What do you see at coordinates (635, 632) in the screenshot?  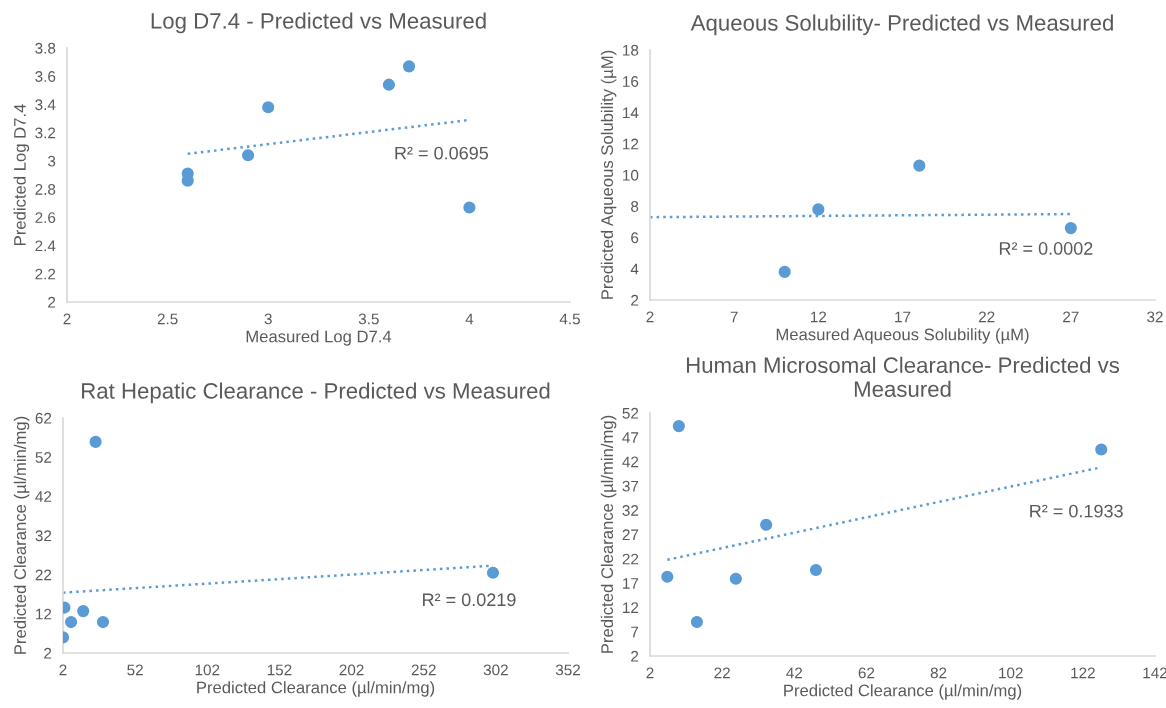 I see `y-tick-label: 7` at bounding box center [635, 632].